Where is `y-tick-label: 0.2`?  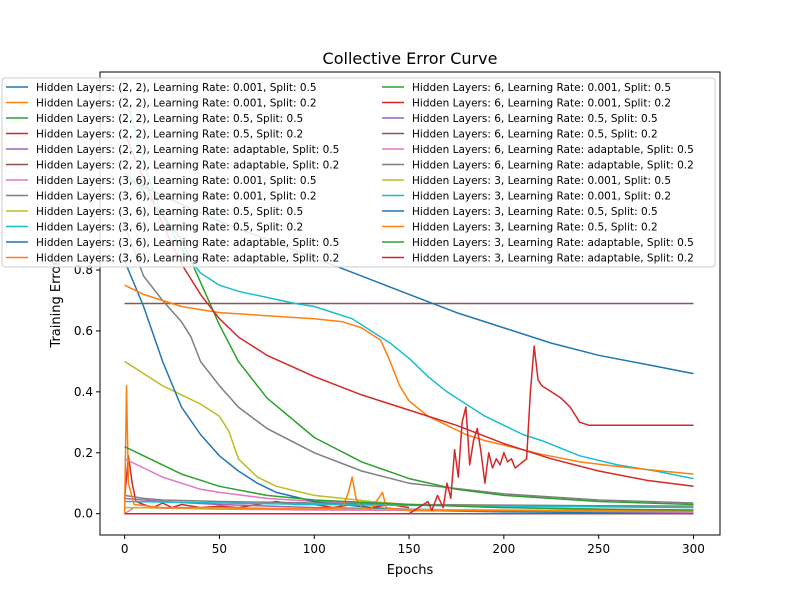
y-tick-label: 0.2 is located at coordinates (83, 453).